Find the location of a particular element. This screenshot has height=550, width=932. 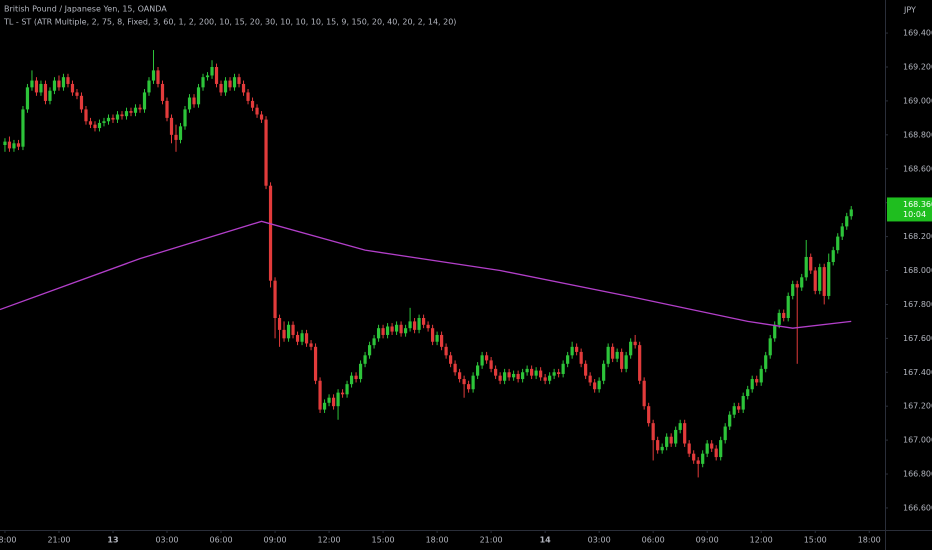

y-tick-label: 168.000 is located at coordinates (917, 270).